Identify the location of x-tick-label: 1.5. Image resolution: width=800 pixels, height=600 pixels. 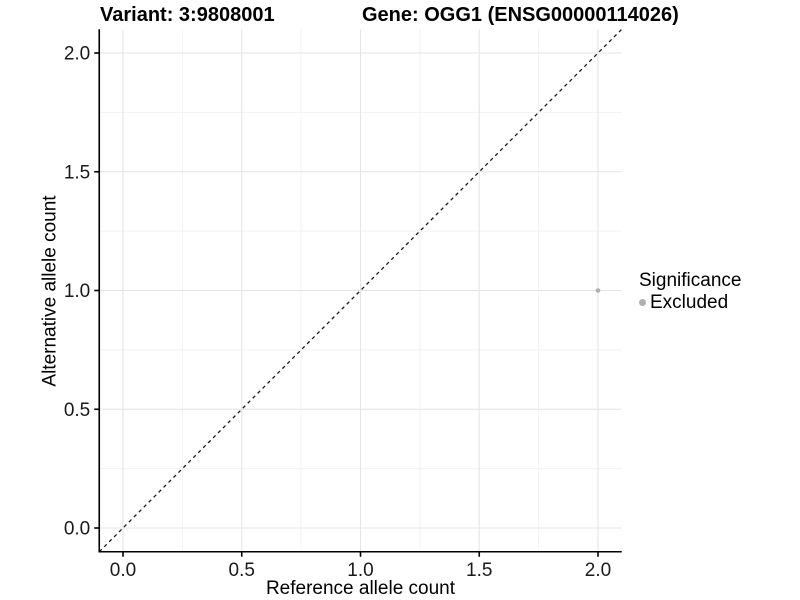
(479, 570).